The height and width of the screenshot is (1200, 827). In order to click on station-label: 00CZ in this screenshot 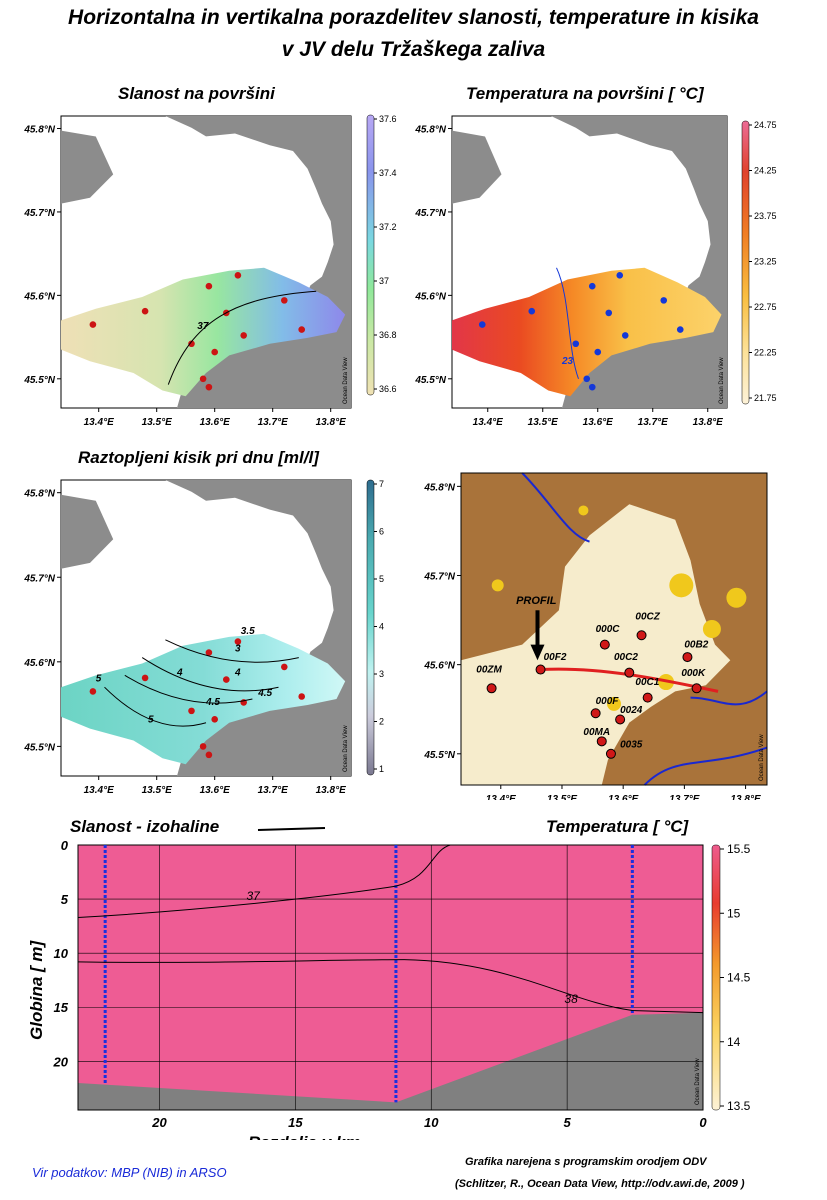, I will do `click(647, 617)`.